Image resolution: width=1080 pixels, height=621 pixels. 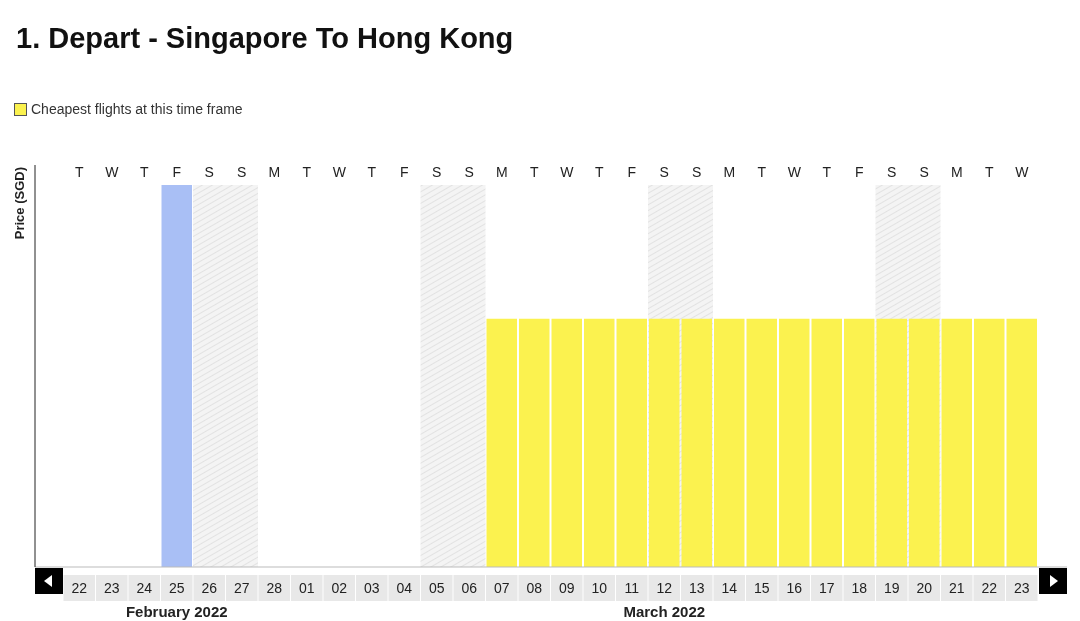 I want to click on text: March 2022, so click(x=664, y=611).